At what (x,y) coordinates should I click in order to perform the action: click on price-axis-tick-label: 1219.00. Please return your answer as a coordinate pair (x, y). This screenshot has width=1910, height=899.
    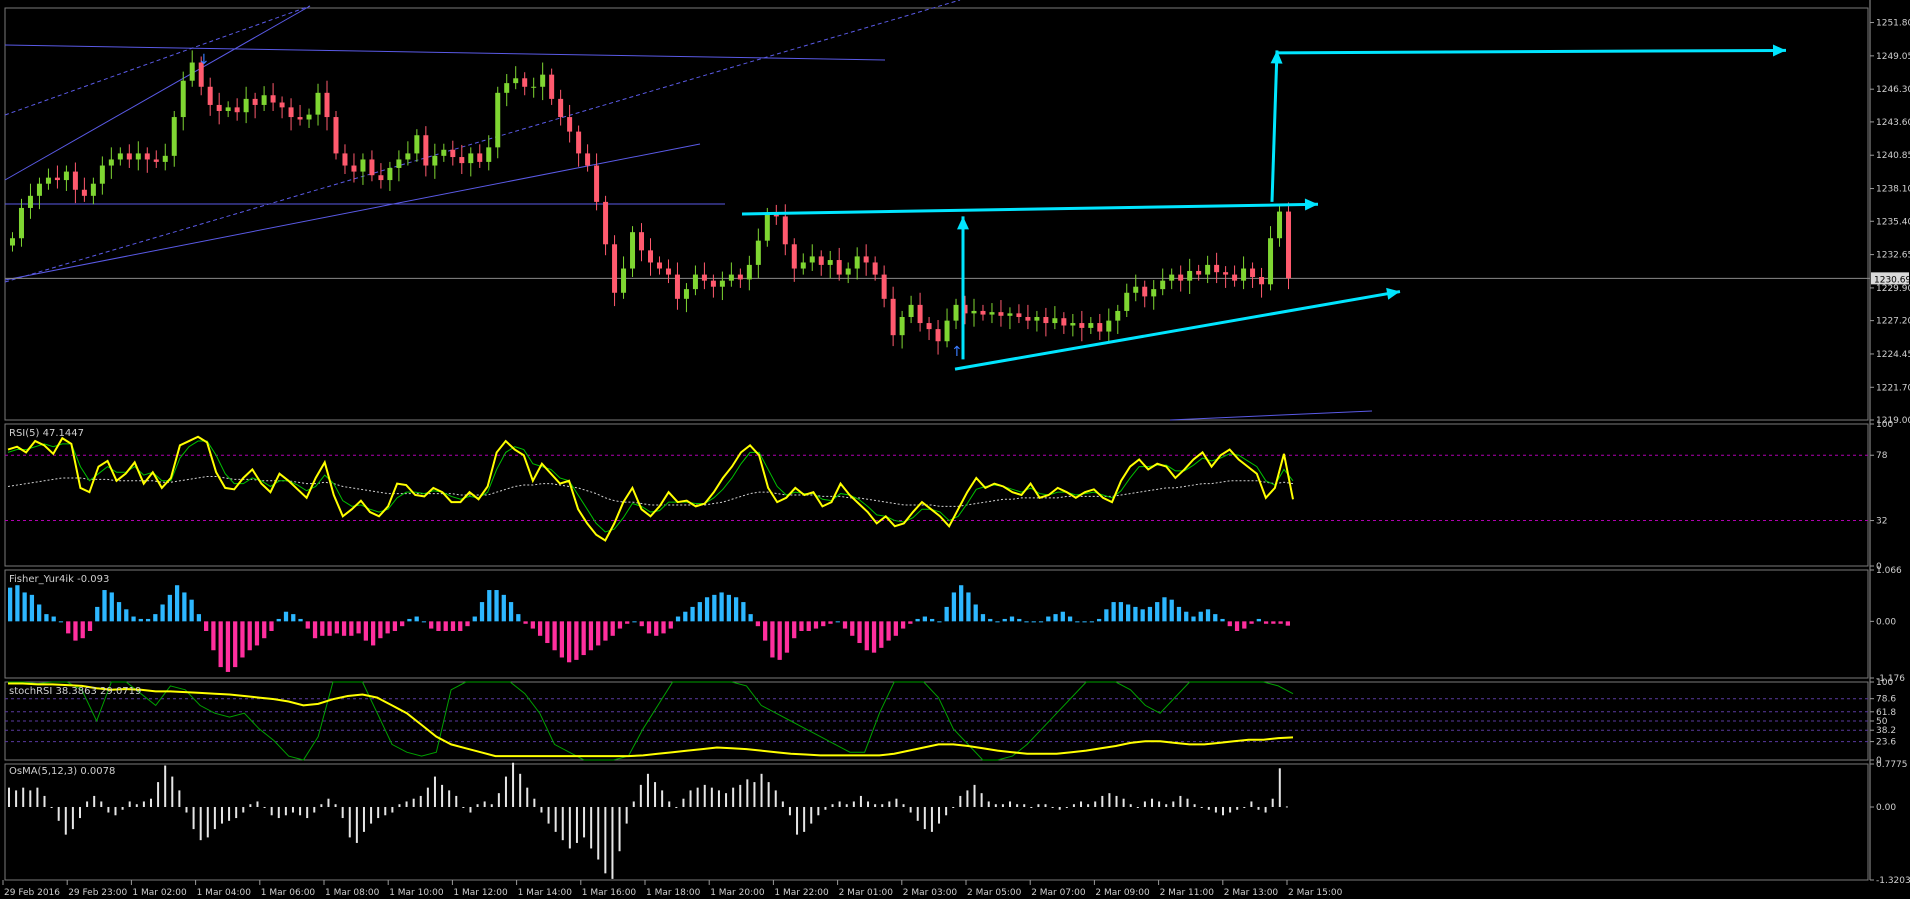
    Looking at the image, I should click on (1893, 421).